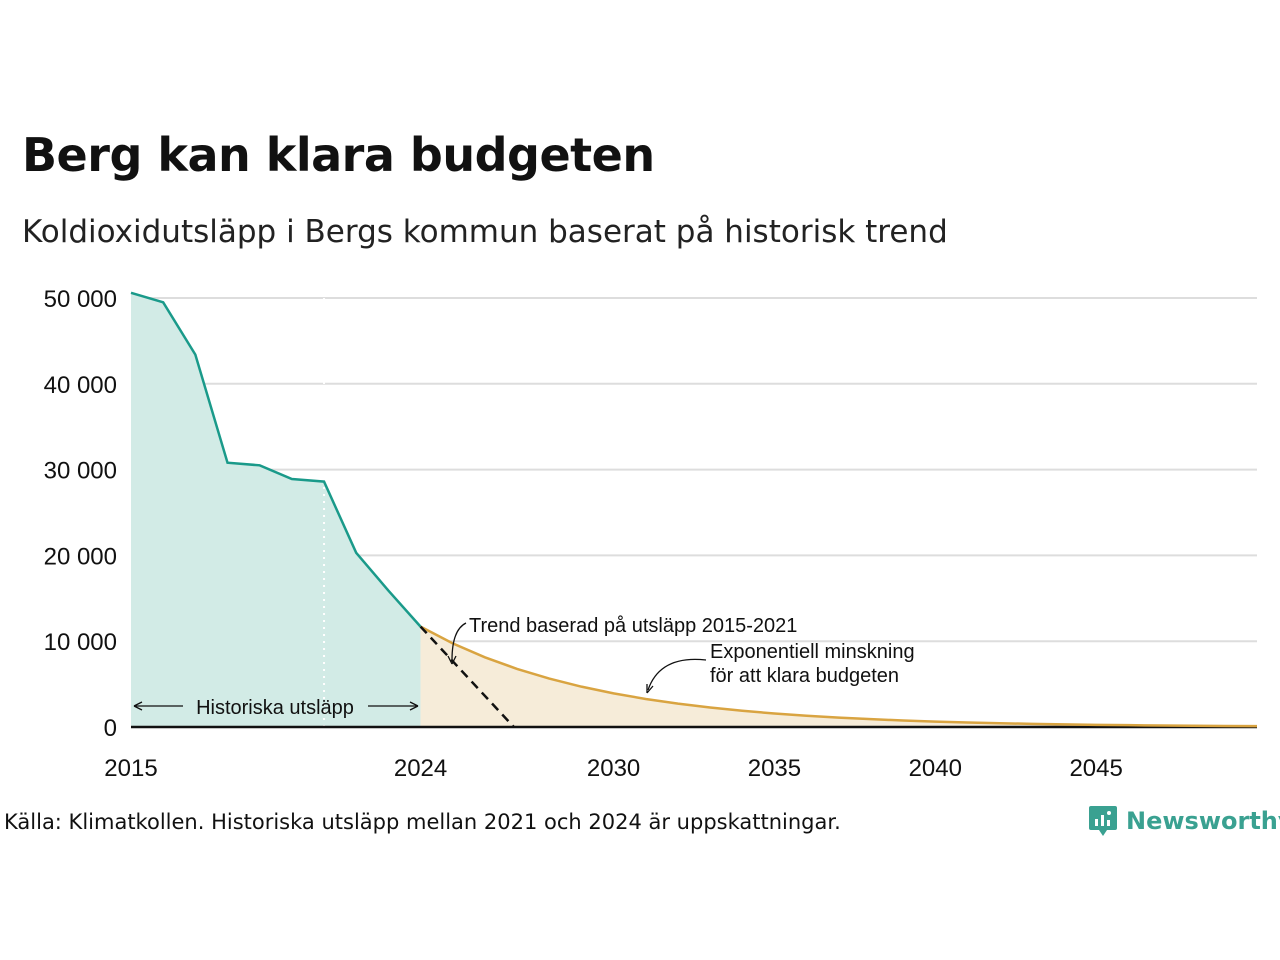 Image resolution: width=1280 pixels, height=960 pixels. What do you see at coordinates (80, 556) in the screenshot?
I see `y-tick-label: 20 000` at bounding box center [80, 556].